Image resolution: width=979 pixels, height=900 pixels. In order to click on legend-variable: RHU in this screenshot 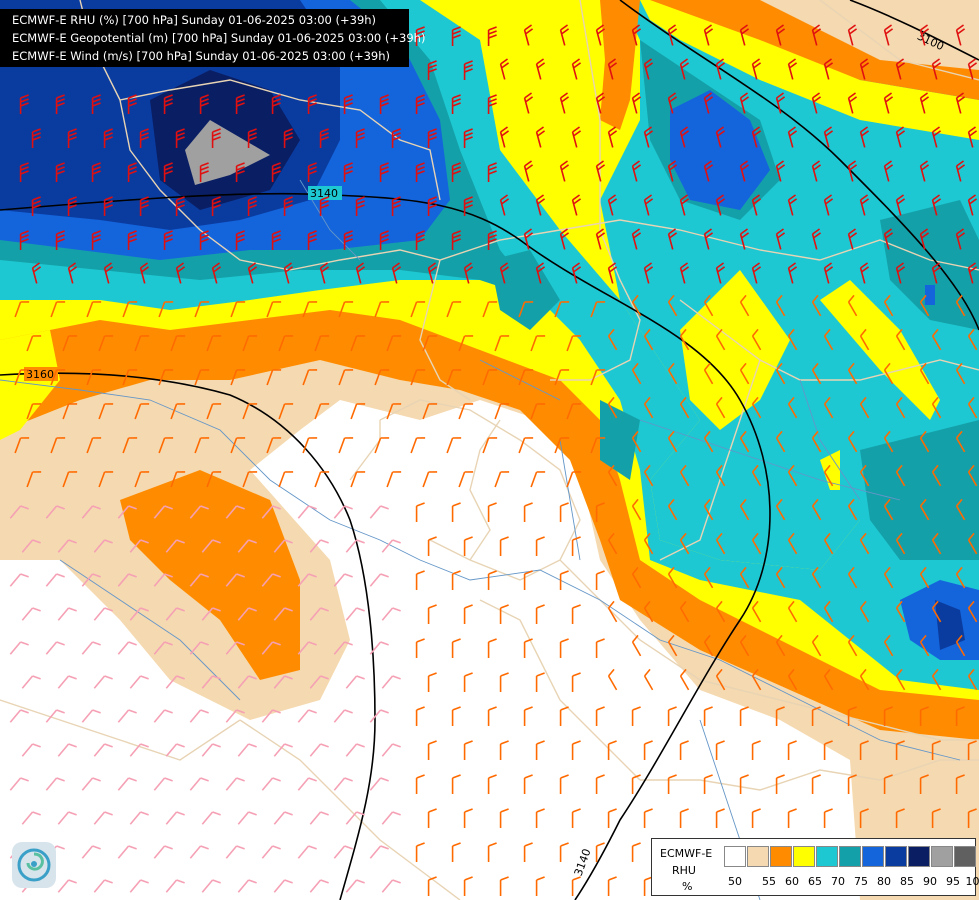, I will do `click(684, 870)`.